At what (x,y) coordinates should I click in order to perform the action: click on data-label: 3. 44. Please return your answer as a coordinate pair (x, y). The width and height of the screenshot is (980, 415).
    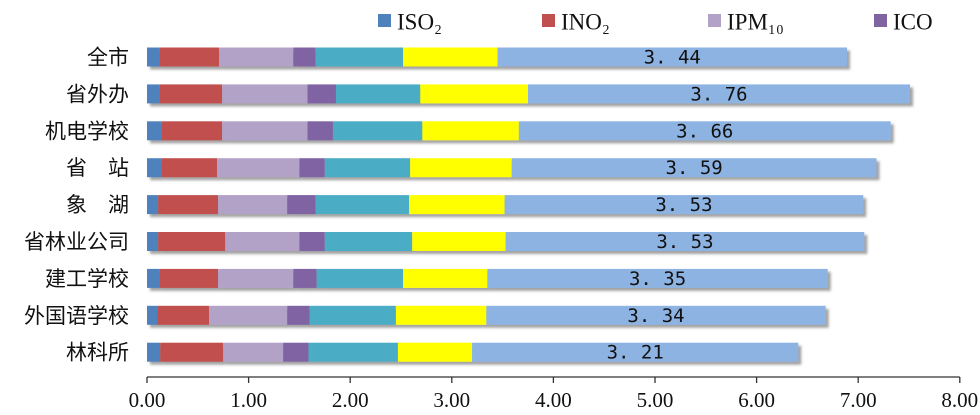
    Looking at the image, I should click on (672, 58).